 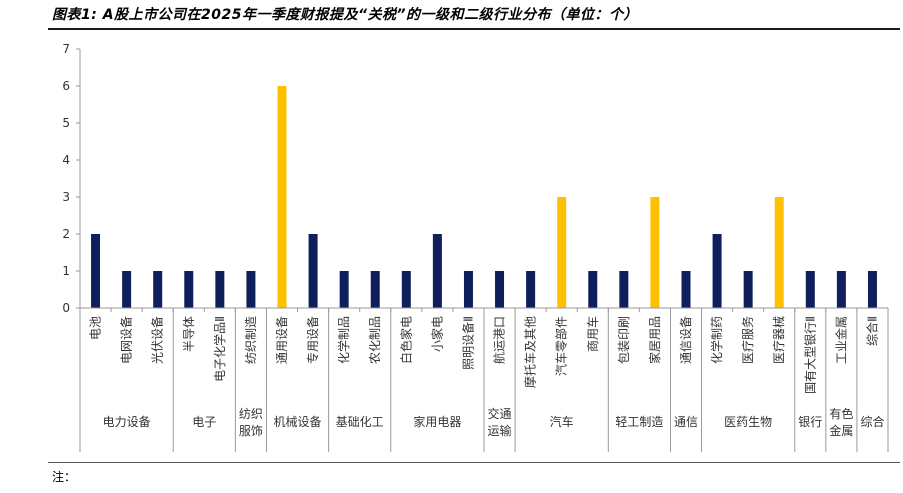 I want to click on x-group-label: 机械设备, so click(x=298, y=421).